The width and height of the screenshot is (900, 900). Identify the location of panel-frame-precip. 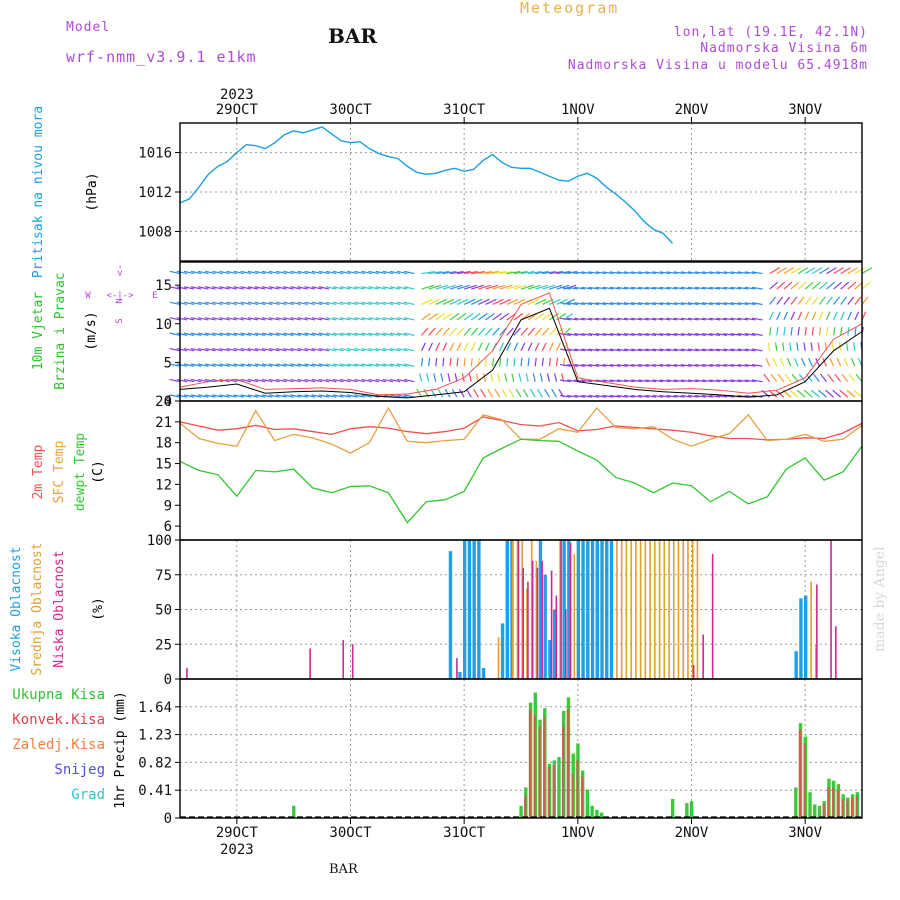
(521, 748).